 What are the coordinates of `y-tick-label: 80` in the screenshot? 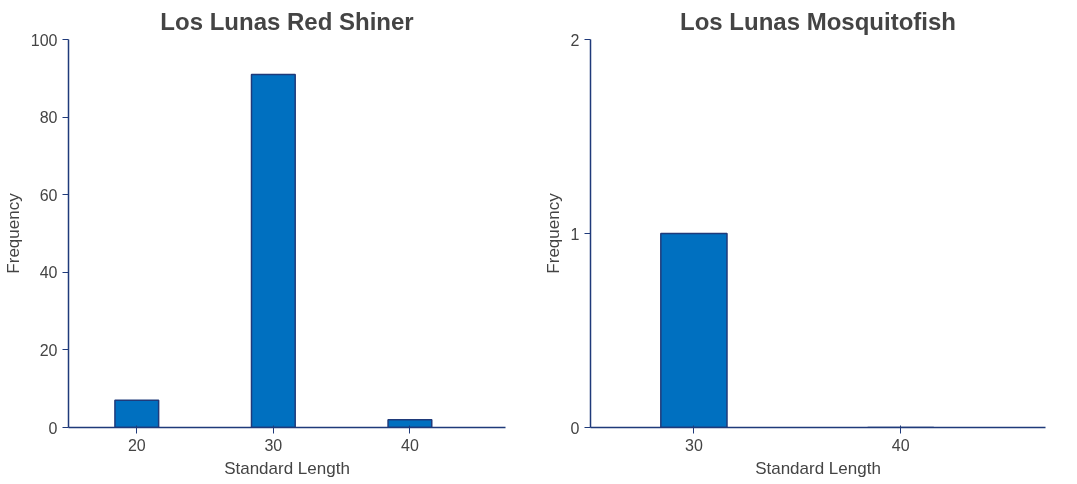 It's located at (48, 118).